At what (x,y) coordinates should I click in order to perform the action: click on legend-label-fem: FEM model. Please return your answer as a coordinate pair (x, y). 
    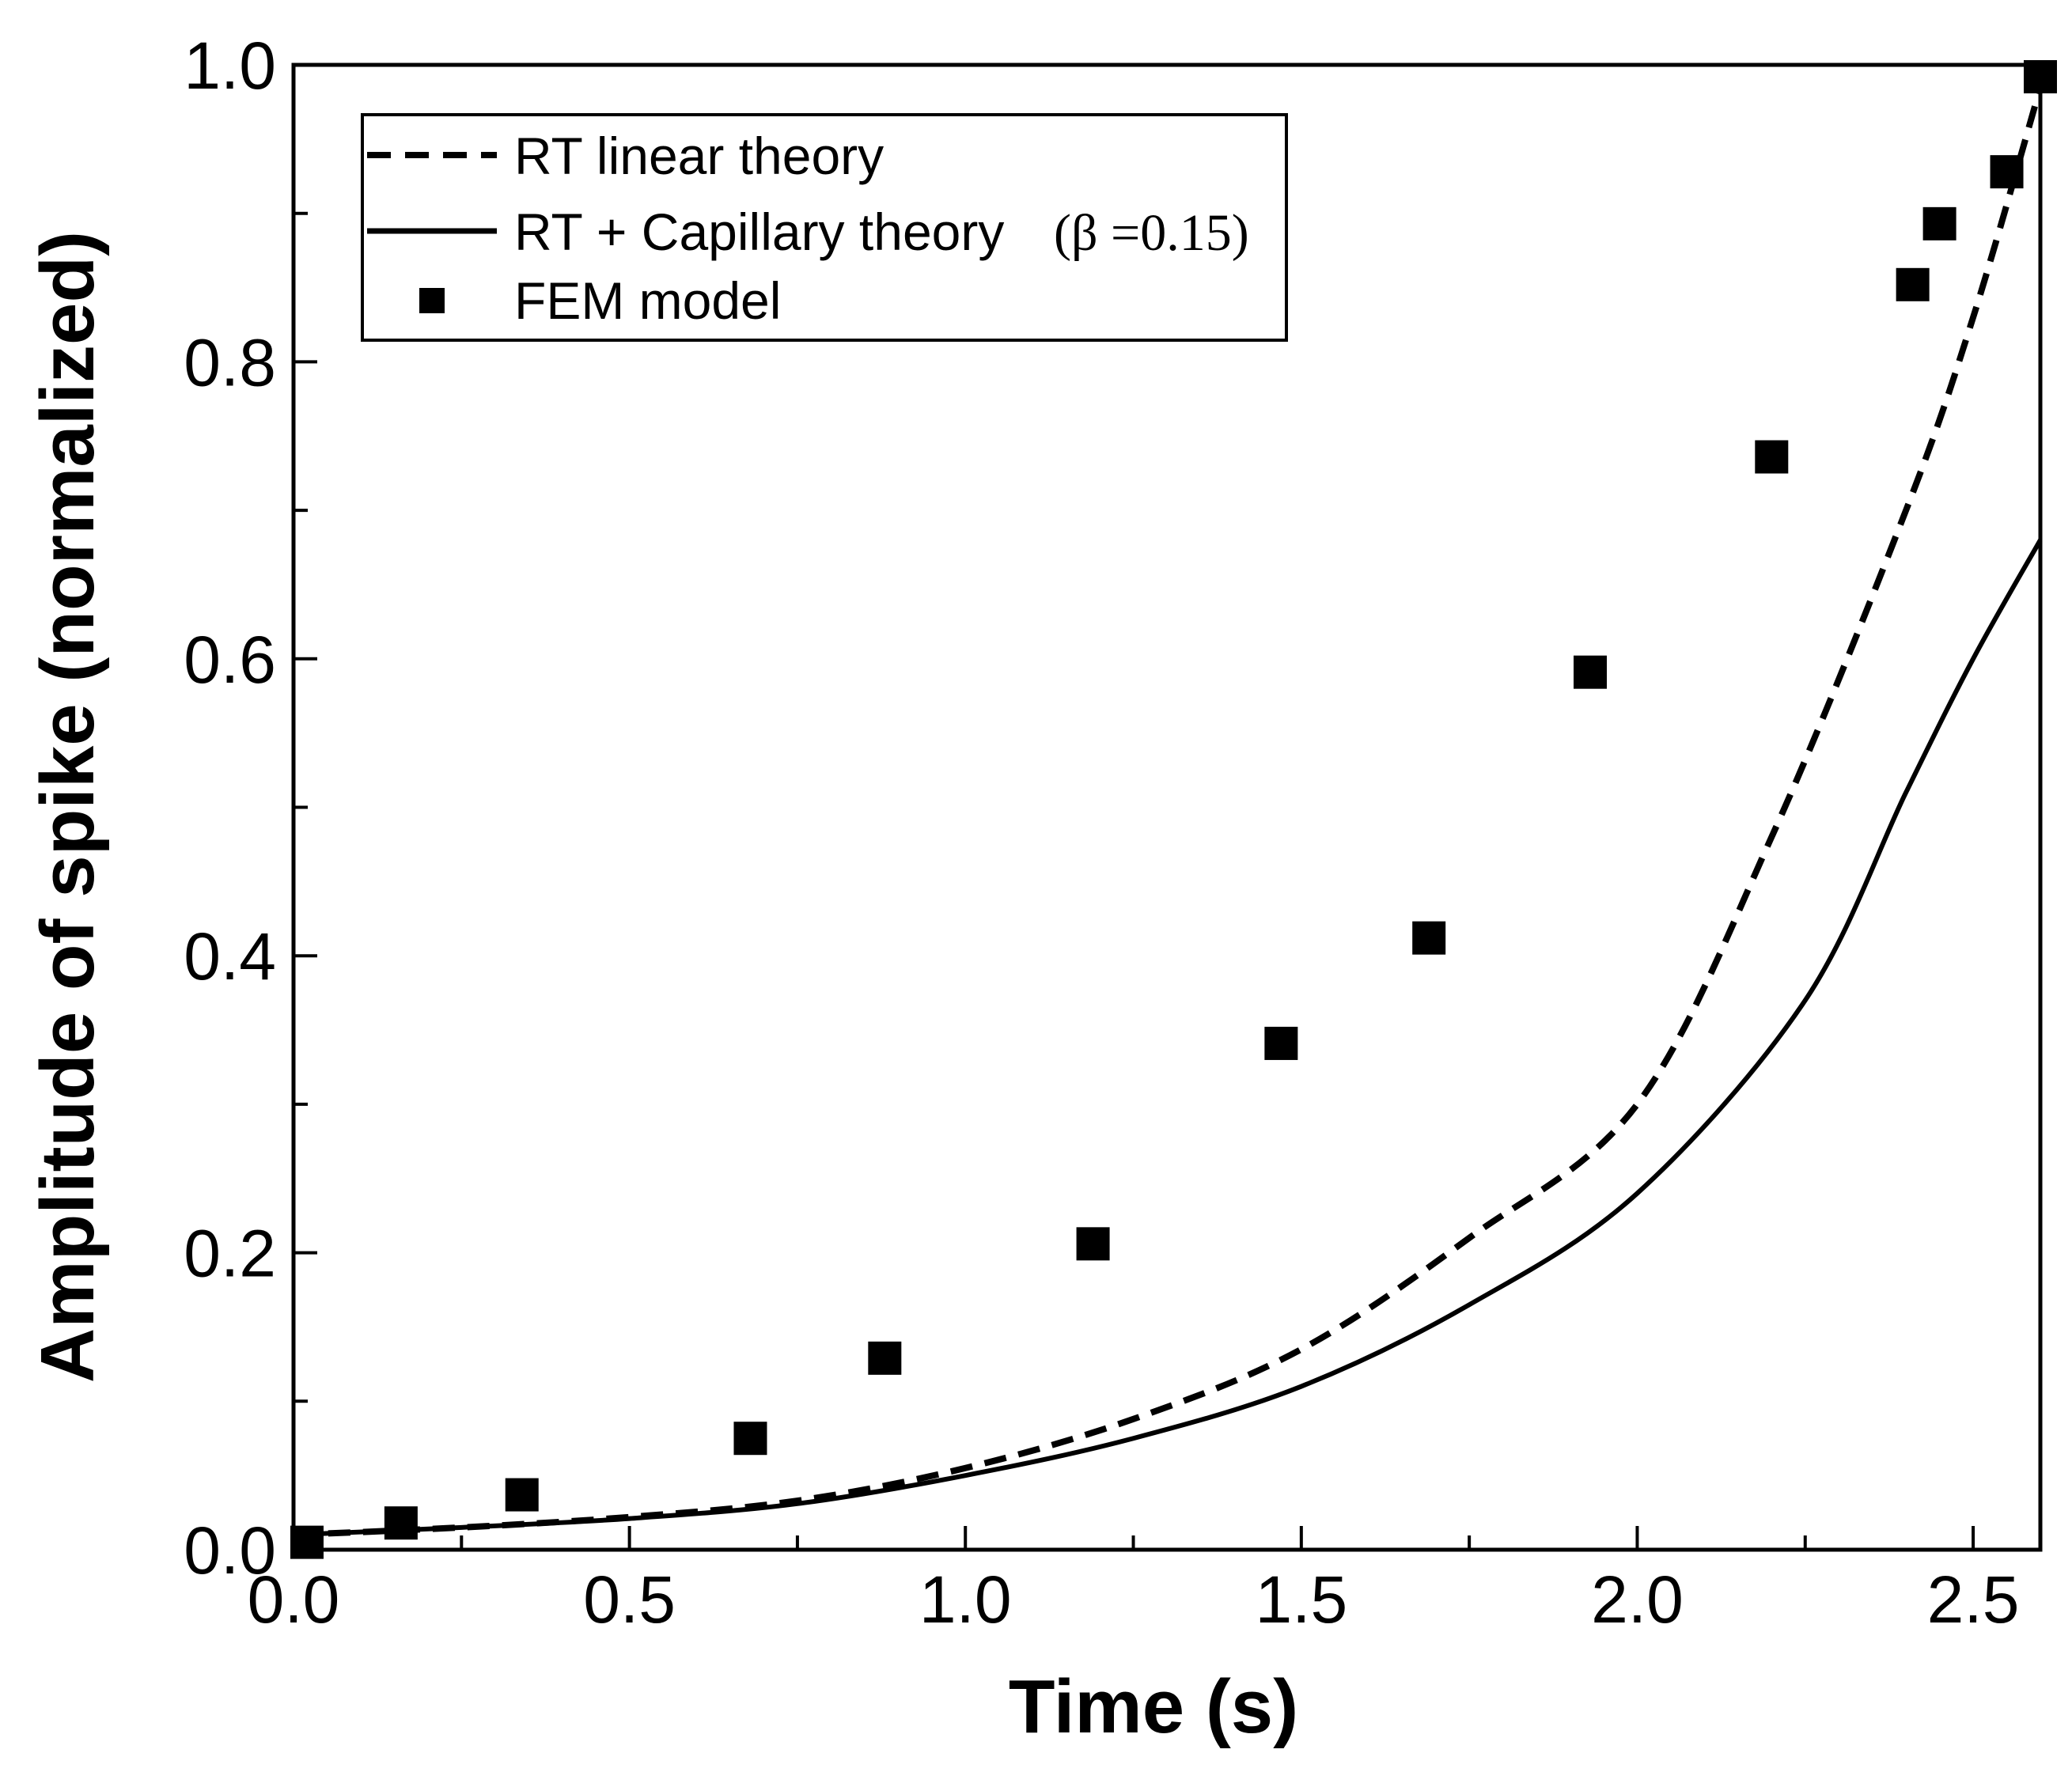
    Looking at the image, I should click on (647, 300).